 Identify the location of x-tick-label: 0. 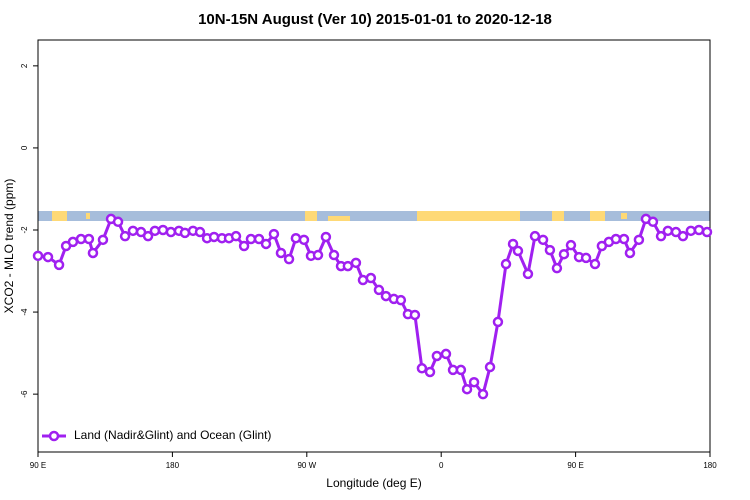
(441, 465).